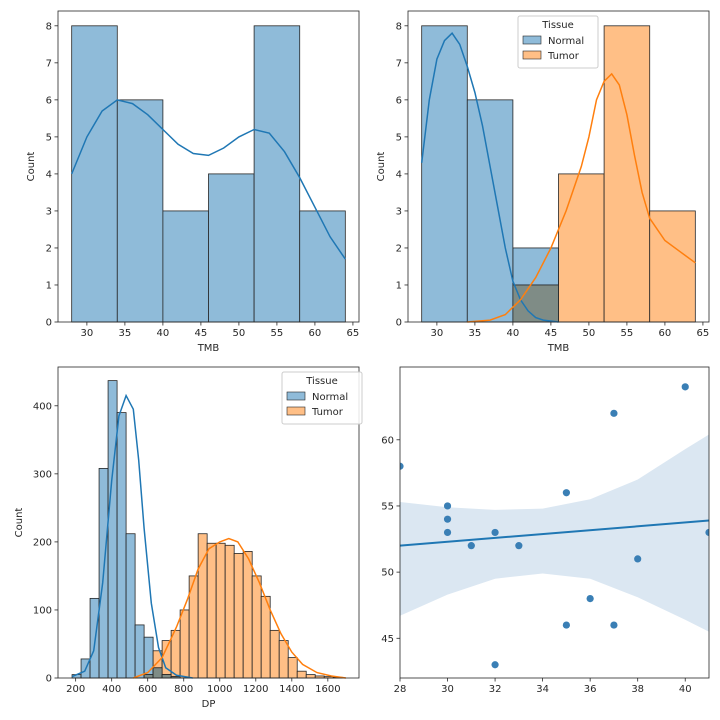 The width and height of the screenshot is (720, 720). I want to click on y-tick-label: 3, so click(49, 211).